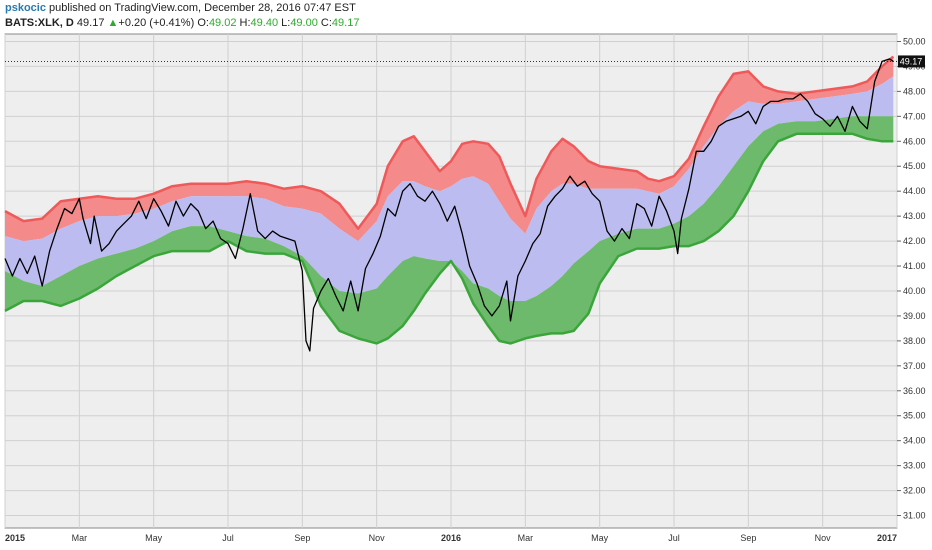 This screenshot has width=932, height=550. Describe the element at coordinates (914, 391) in the screenshot. I see `y-tick-label: 36.00` at that location.